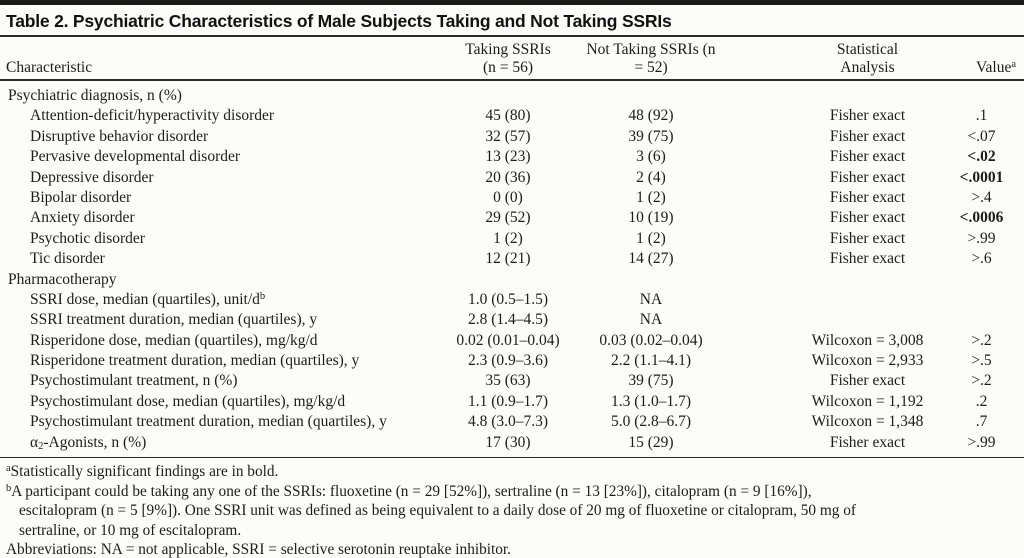 The height and width of the screenshot is (558, 1024). I want to click on footnote-b-line3: sertraline, or 10 mg of escitalopram., so click(130, 530).